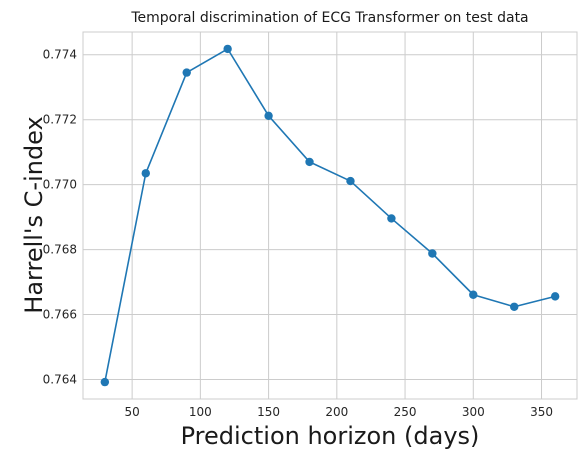  What do you see at coordinates (200, 412) in the screenshot?
I see `x-tick-label: 100` at bounding box center [200, 412].